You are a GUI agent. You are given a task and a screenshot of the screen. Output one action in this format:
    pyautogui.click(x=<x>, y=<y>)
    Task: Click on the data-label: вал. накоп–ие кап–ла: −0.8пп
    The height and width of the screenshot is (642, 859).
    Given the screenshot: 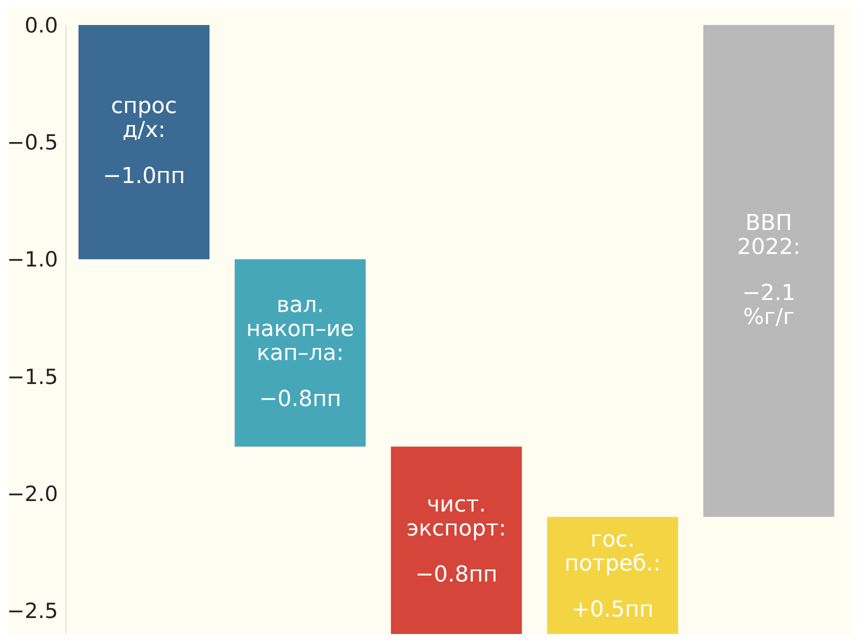 What is the action you would take?
    pyautogui.click(x=300, y=352)
    